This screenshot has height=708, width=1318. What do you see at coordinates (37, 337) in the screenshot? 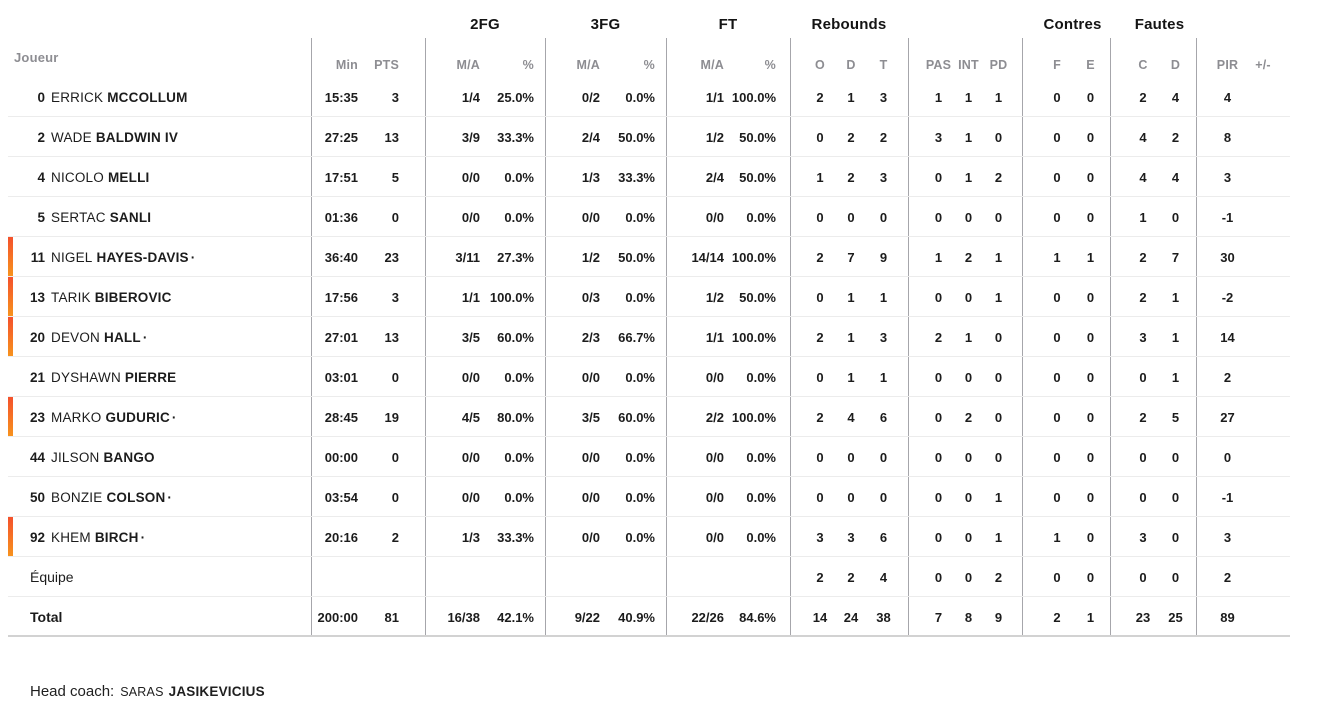
I see `jersey-number: 20` at bounding box center [37, 337].